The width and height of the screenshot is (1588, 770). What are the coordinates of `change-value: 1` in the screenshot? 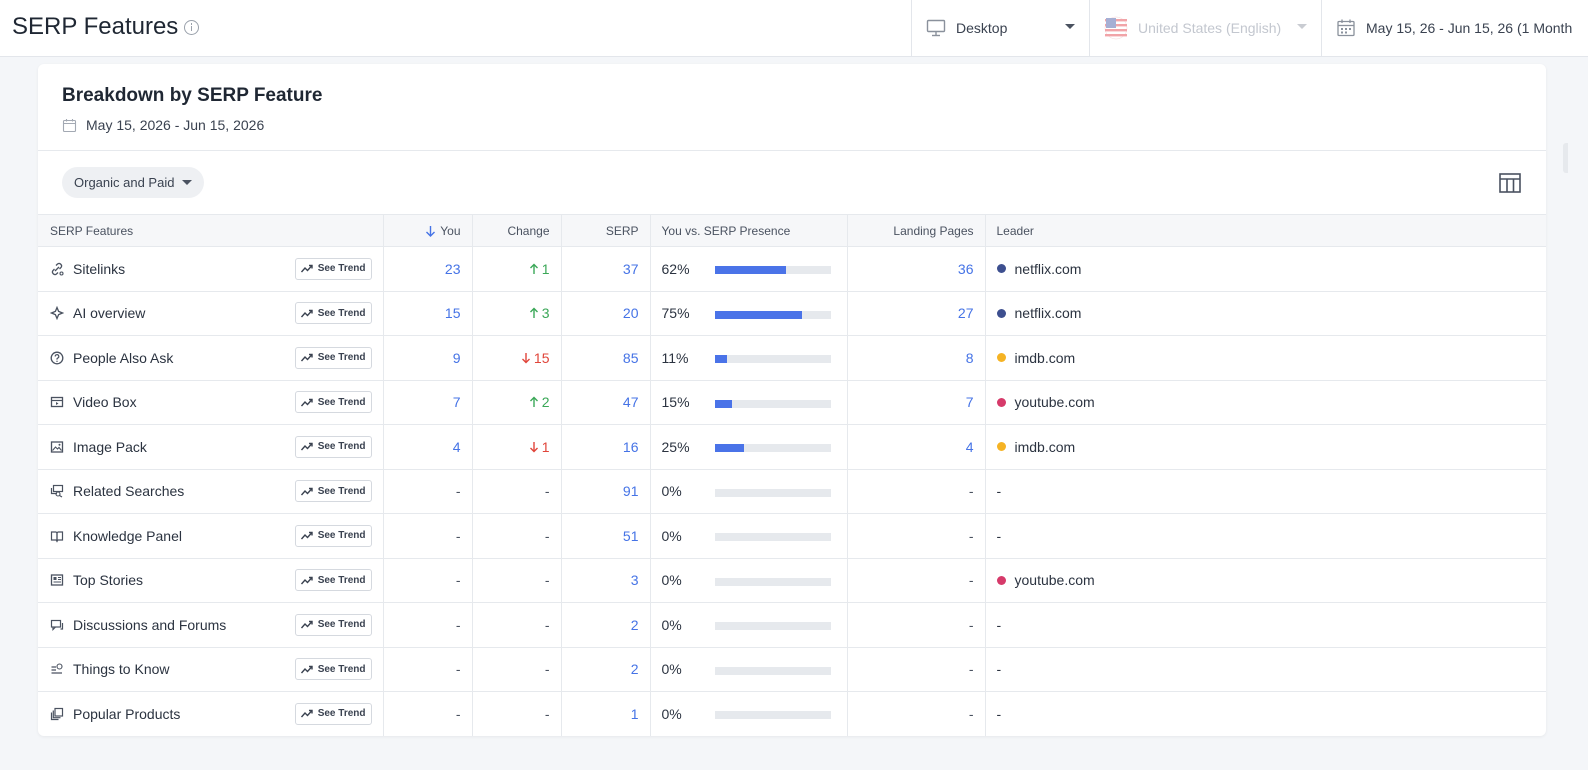 It's located at (539, 269).